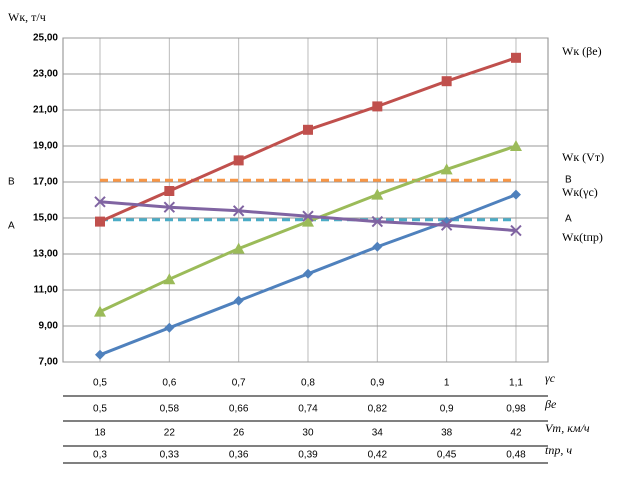 Image resolution: width=624 pixels, height=494 pixels. Describe the element at coordinates (308, 455) in the screenshot. I see `x-tick-label: 0,39` at that location.